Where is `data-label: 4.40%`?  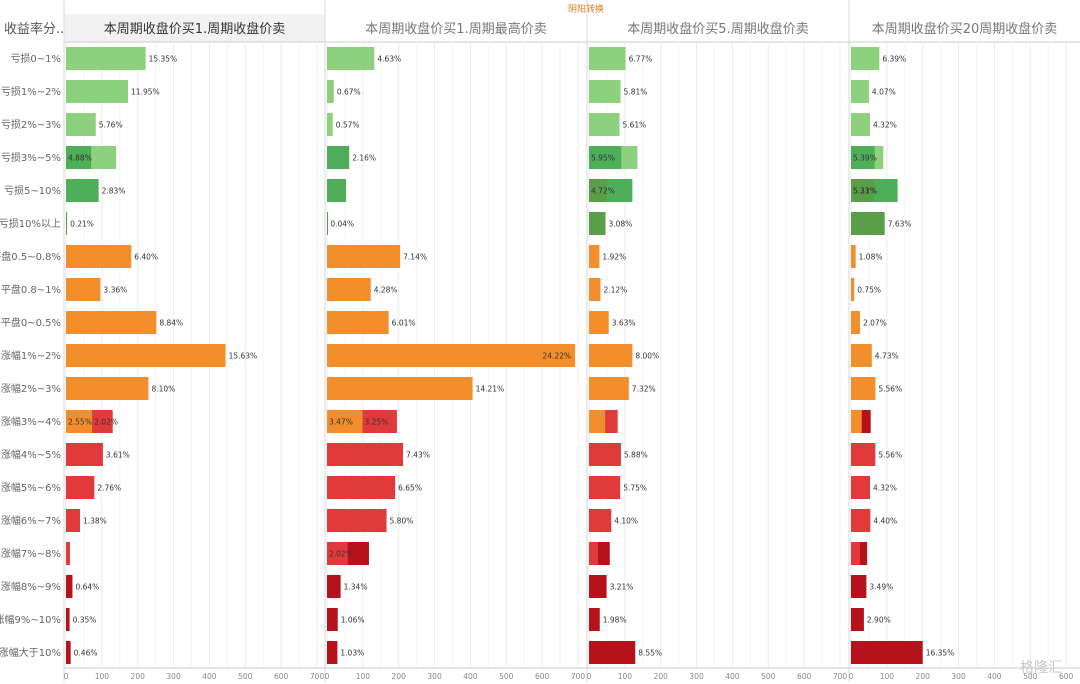 data-label: 4.40% is located at coordinates (885, 521).